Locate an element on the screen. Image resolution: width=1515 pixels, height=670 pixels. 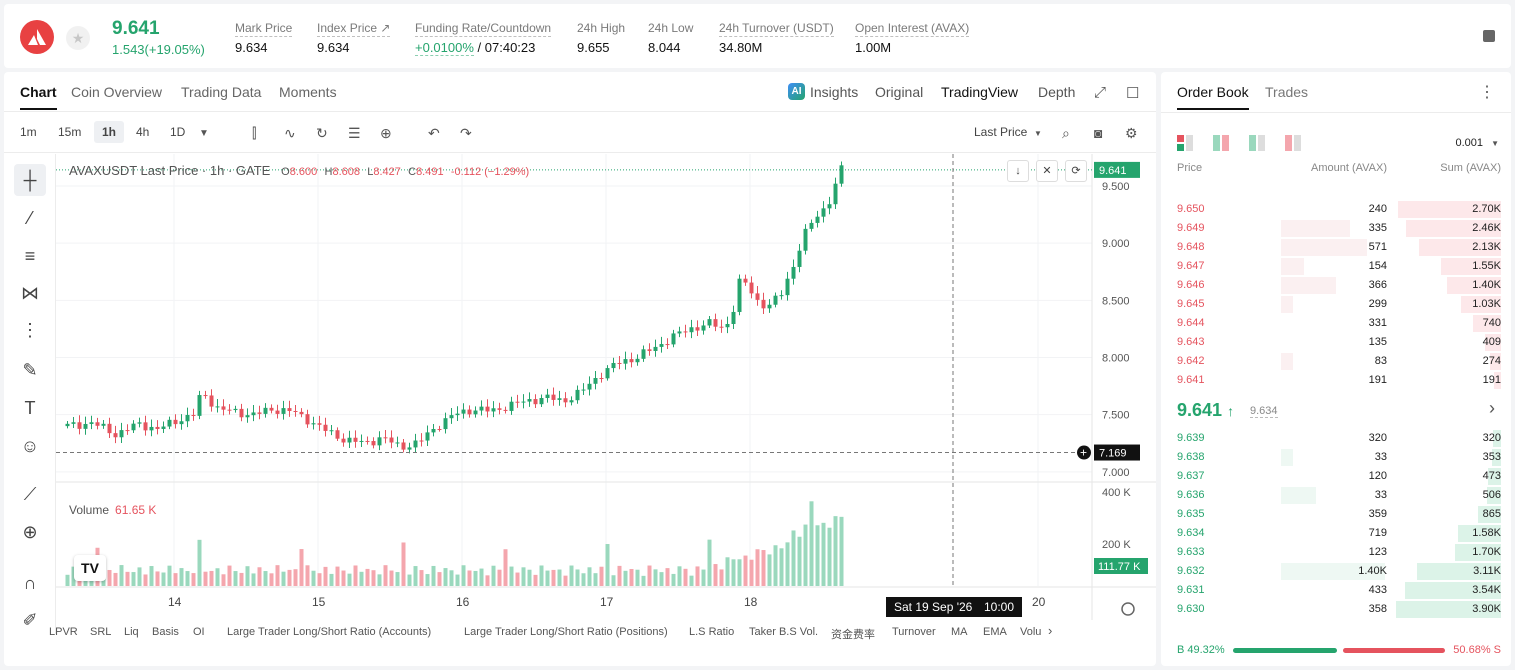
mid-price: 9.641 ↑ is located at coordinates (1205, 410).